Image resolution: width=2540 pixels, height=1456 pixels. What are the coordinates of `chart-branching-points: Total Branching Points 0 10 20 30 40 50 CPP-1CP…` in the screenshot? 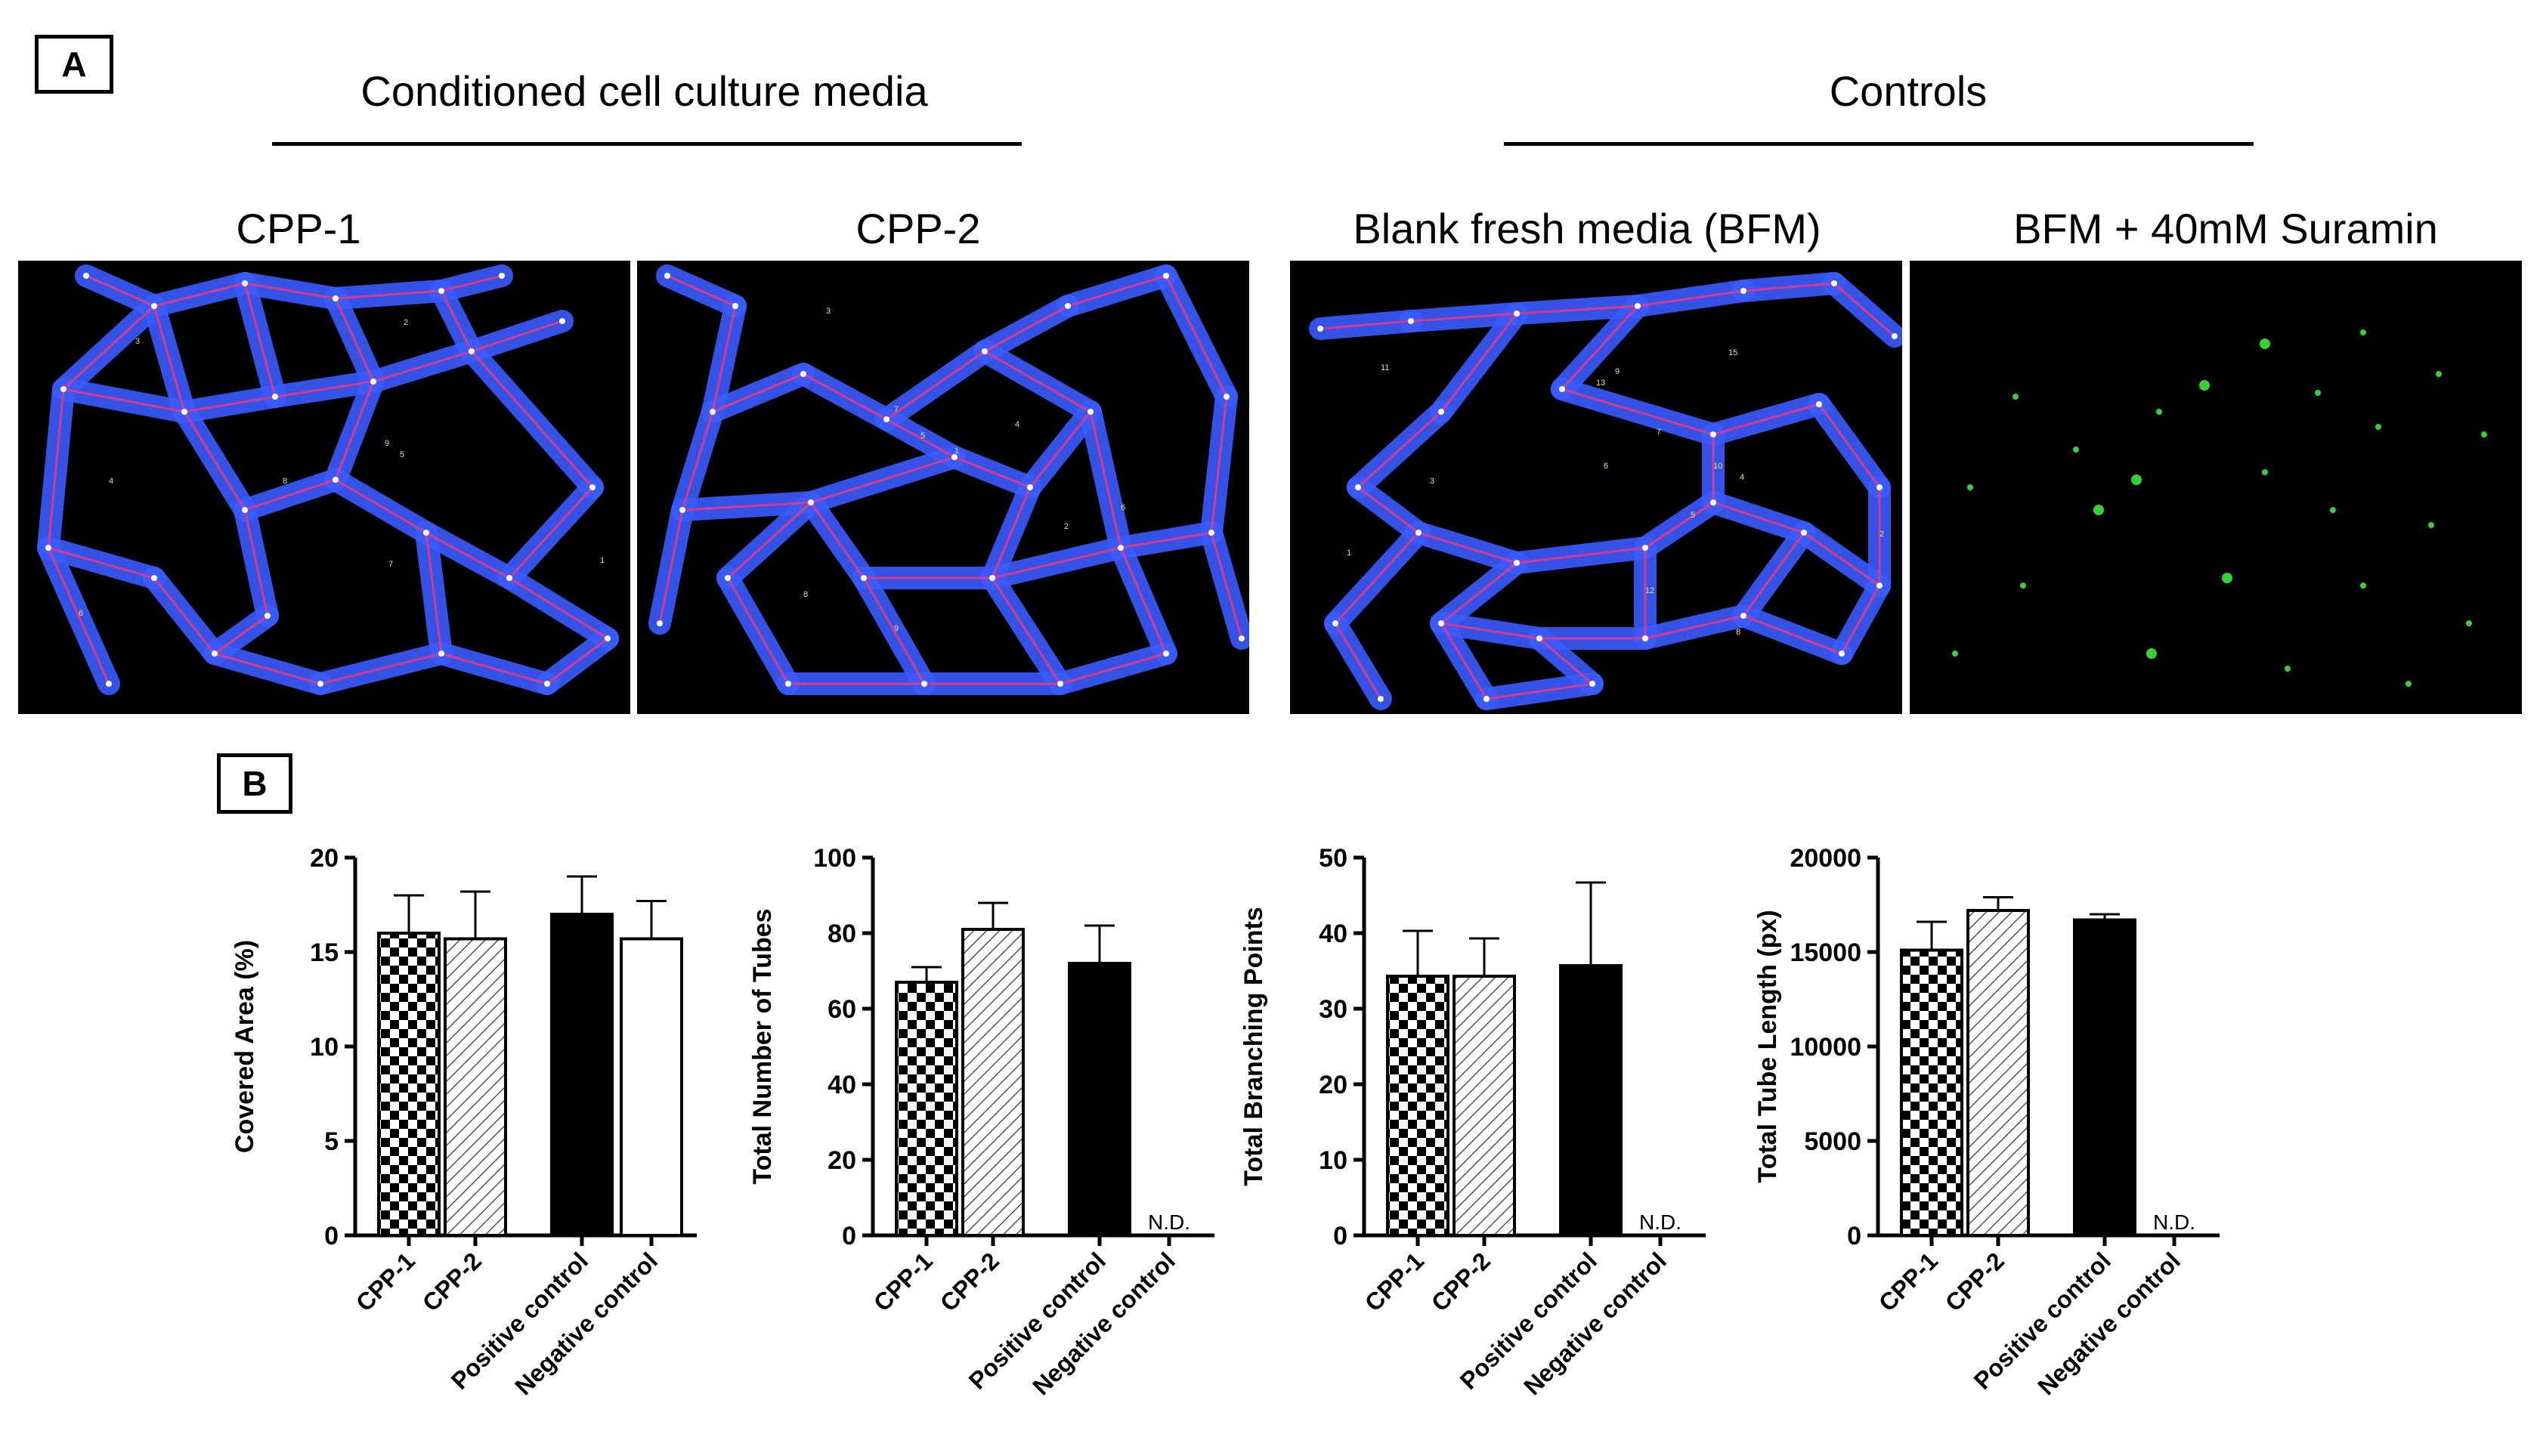 It's located at (1472, 1122).